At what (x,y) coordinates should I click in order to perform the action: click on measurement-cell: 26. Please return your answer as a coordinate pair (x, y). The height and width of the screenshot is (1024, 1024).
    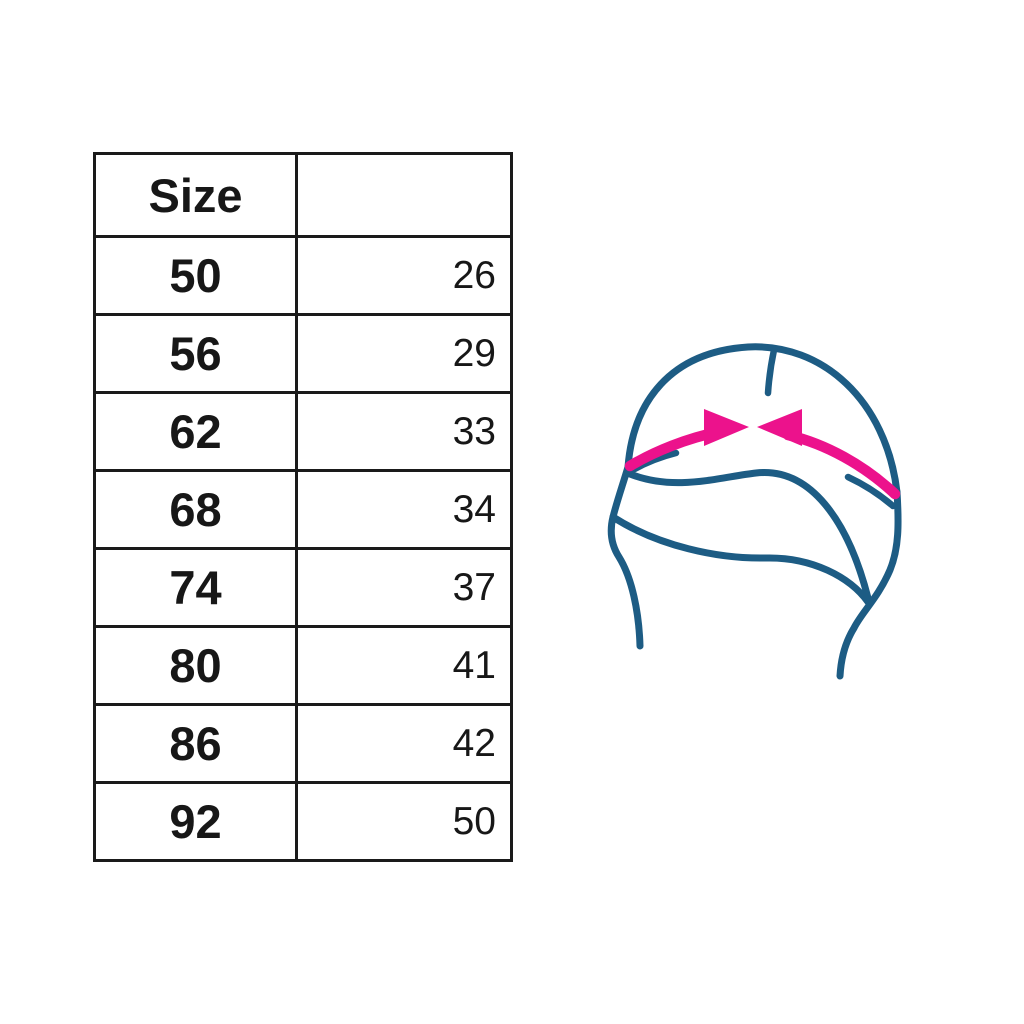
    Looking at the image, I should click on (404, 275).